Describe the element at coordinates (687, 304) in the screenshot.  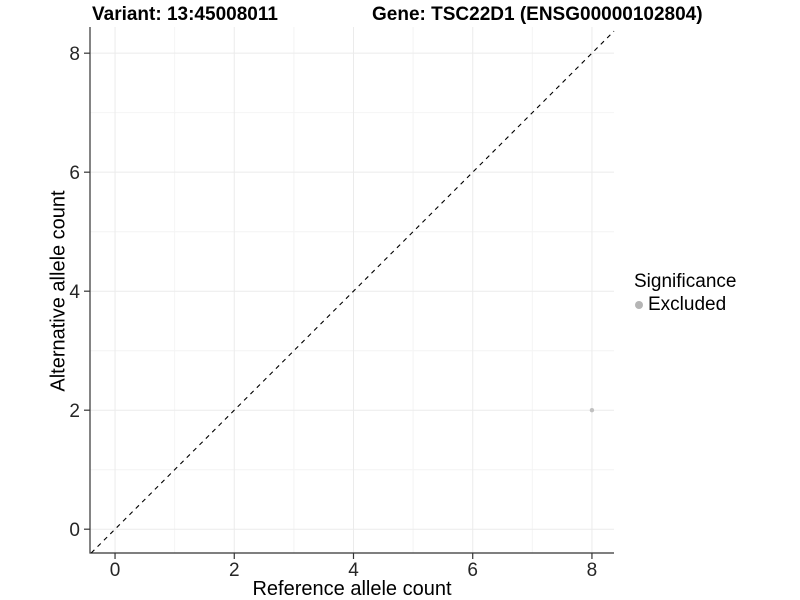
I see `legend-item-label: Excluded` at that location.